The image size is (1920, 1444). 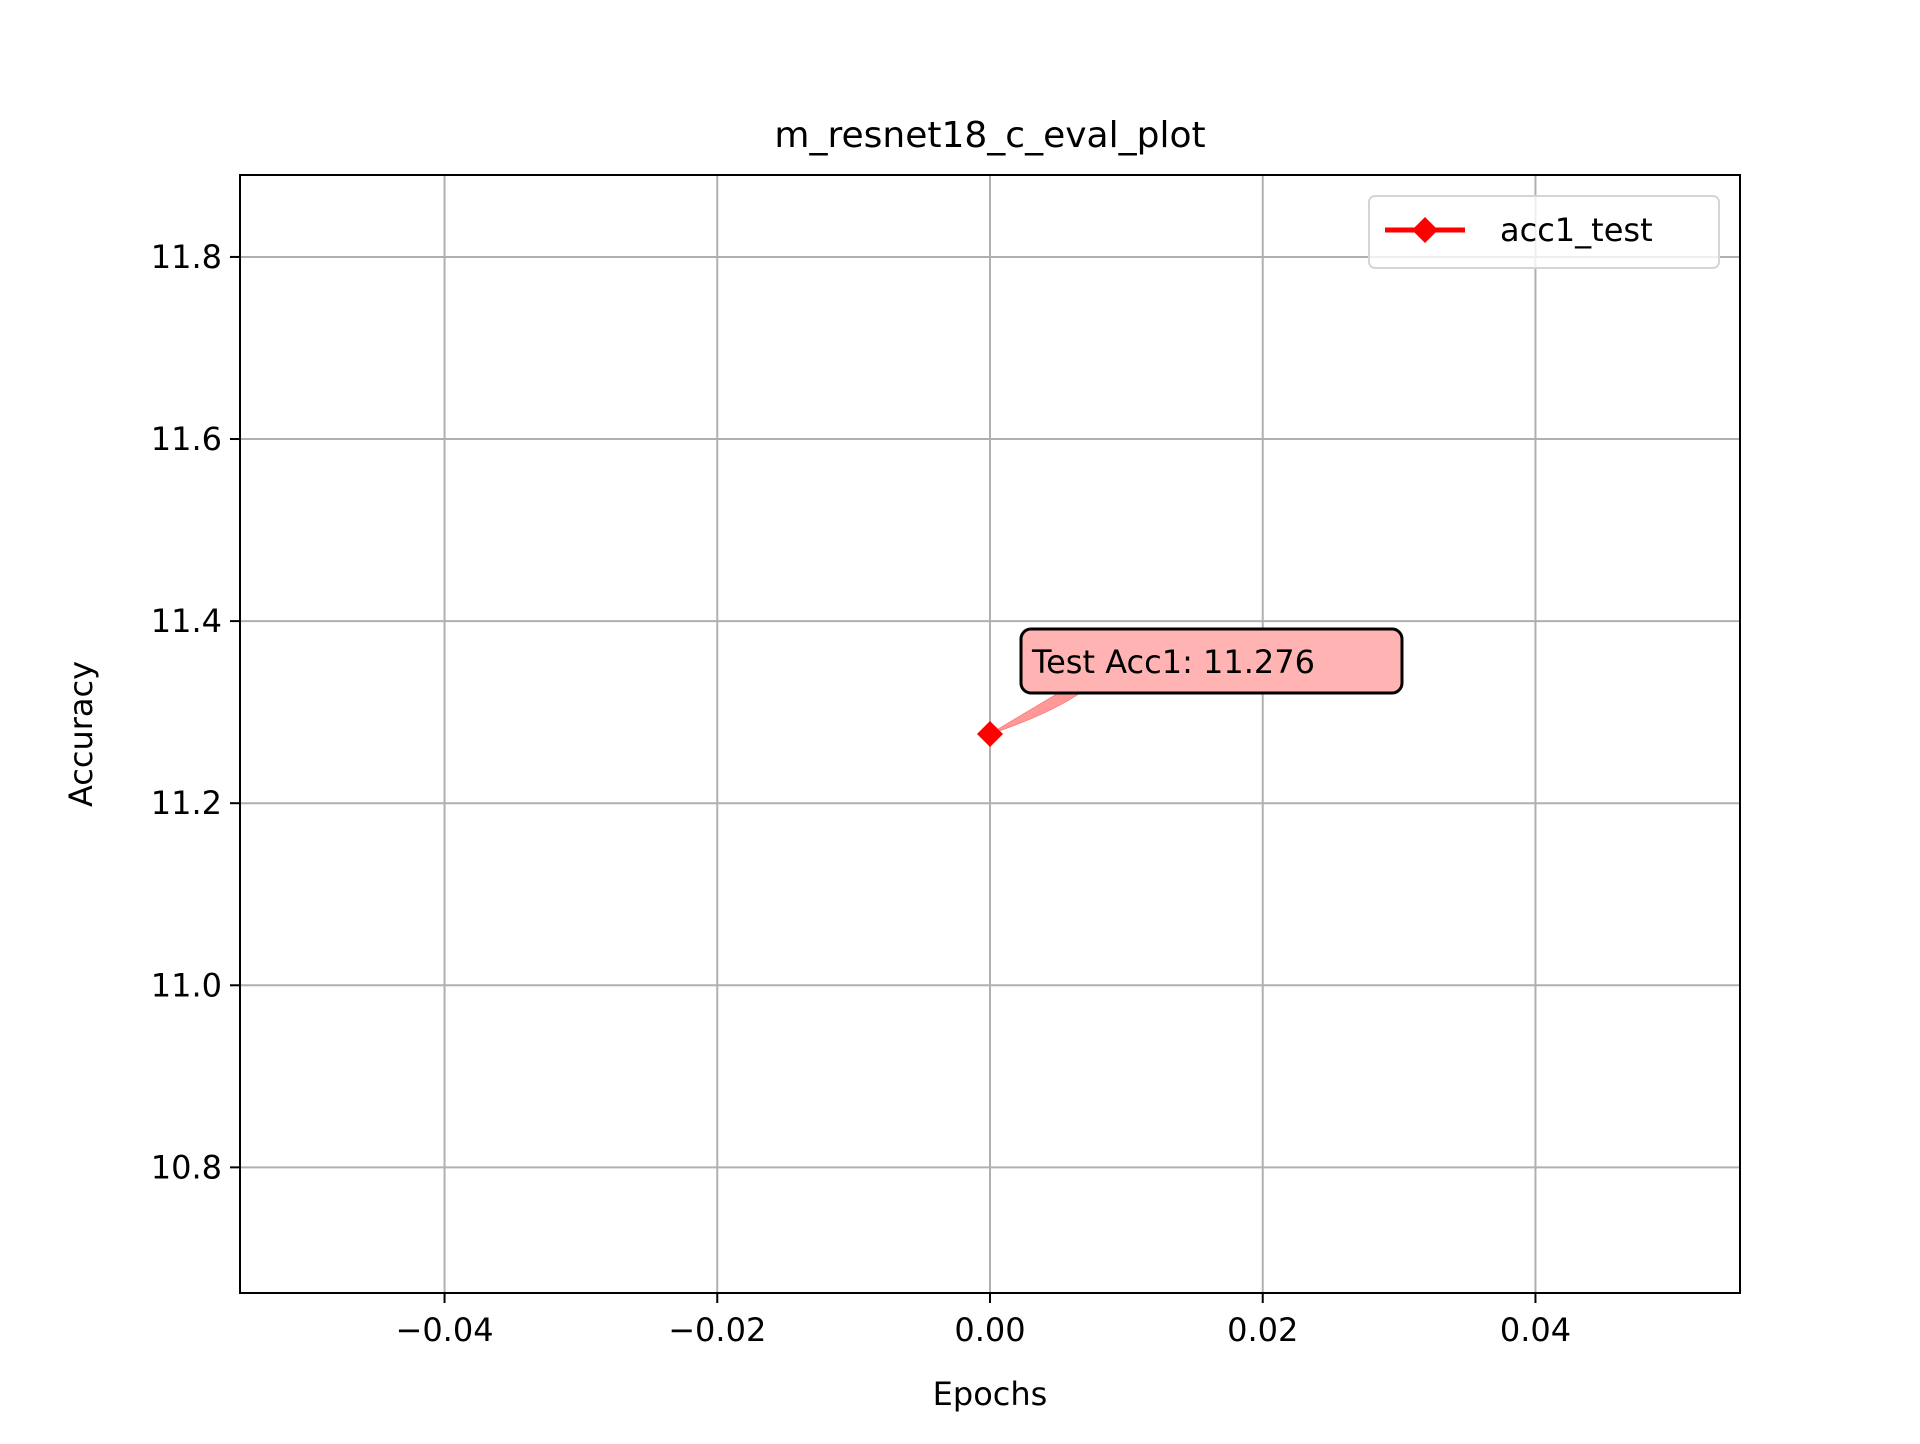 I want to click on legend-marker-acc1-test, so click(x=1425, y=230).